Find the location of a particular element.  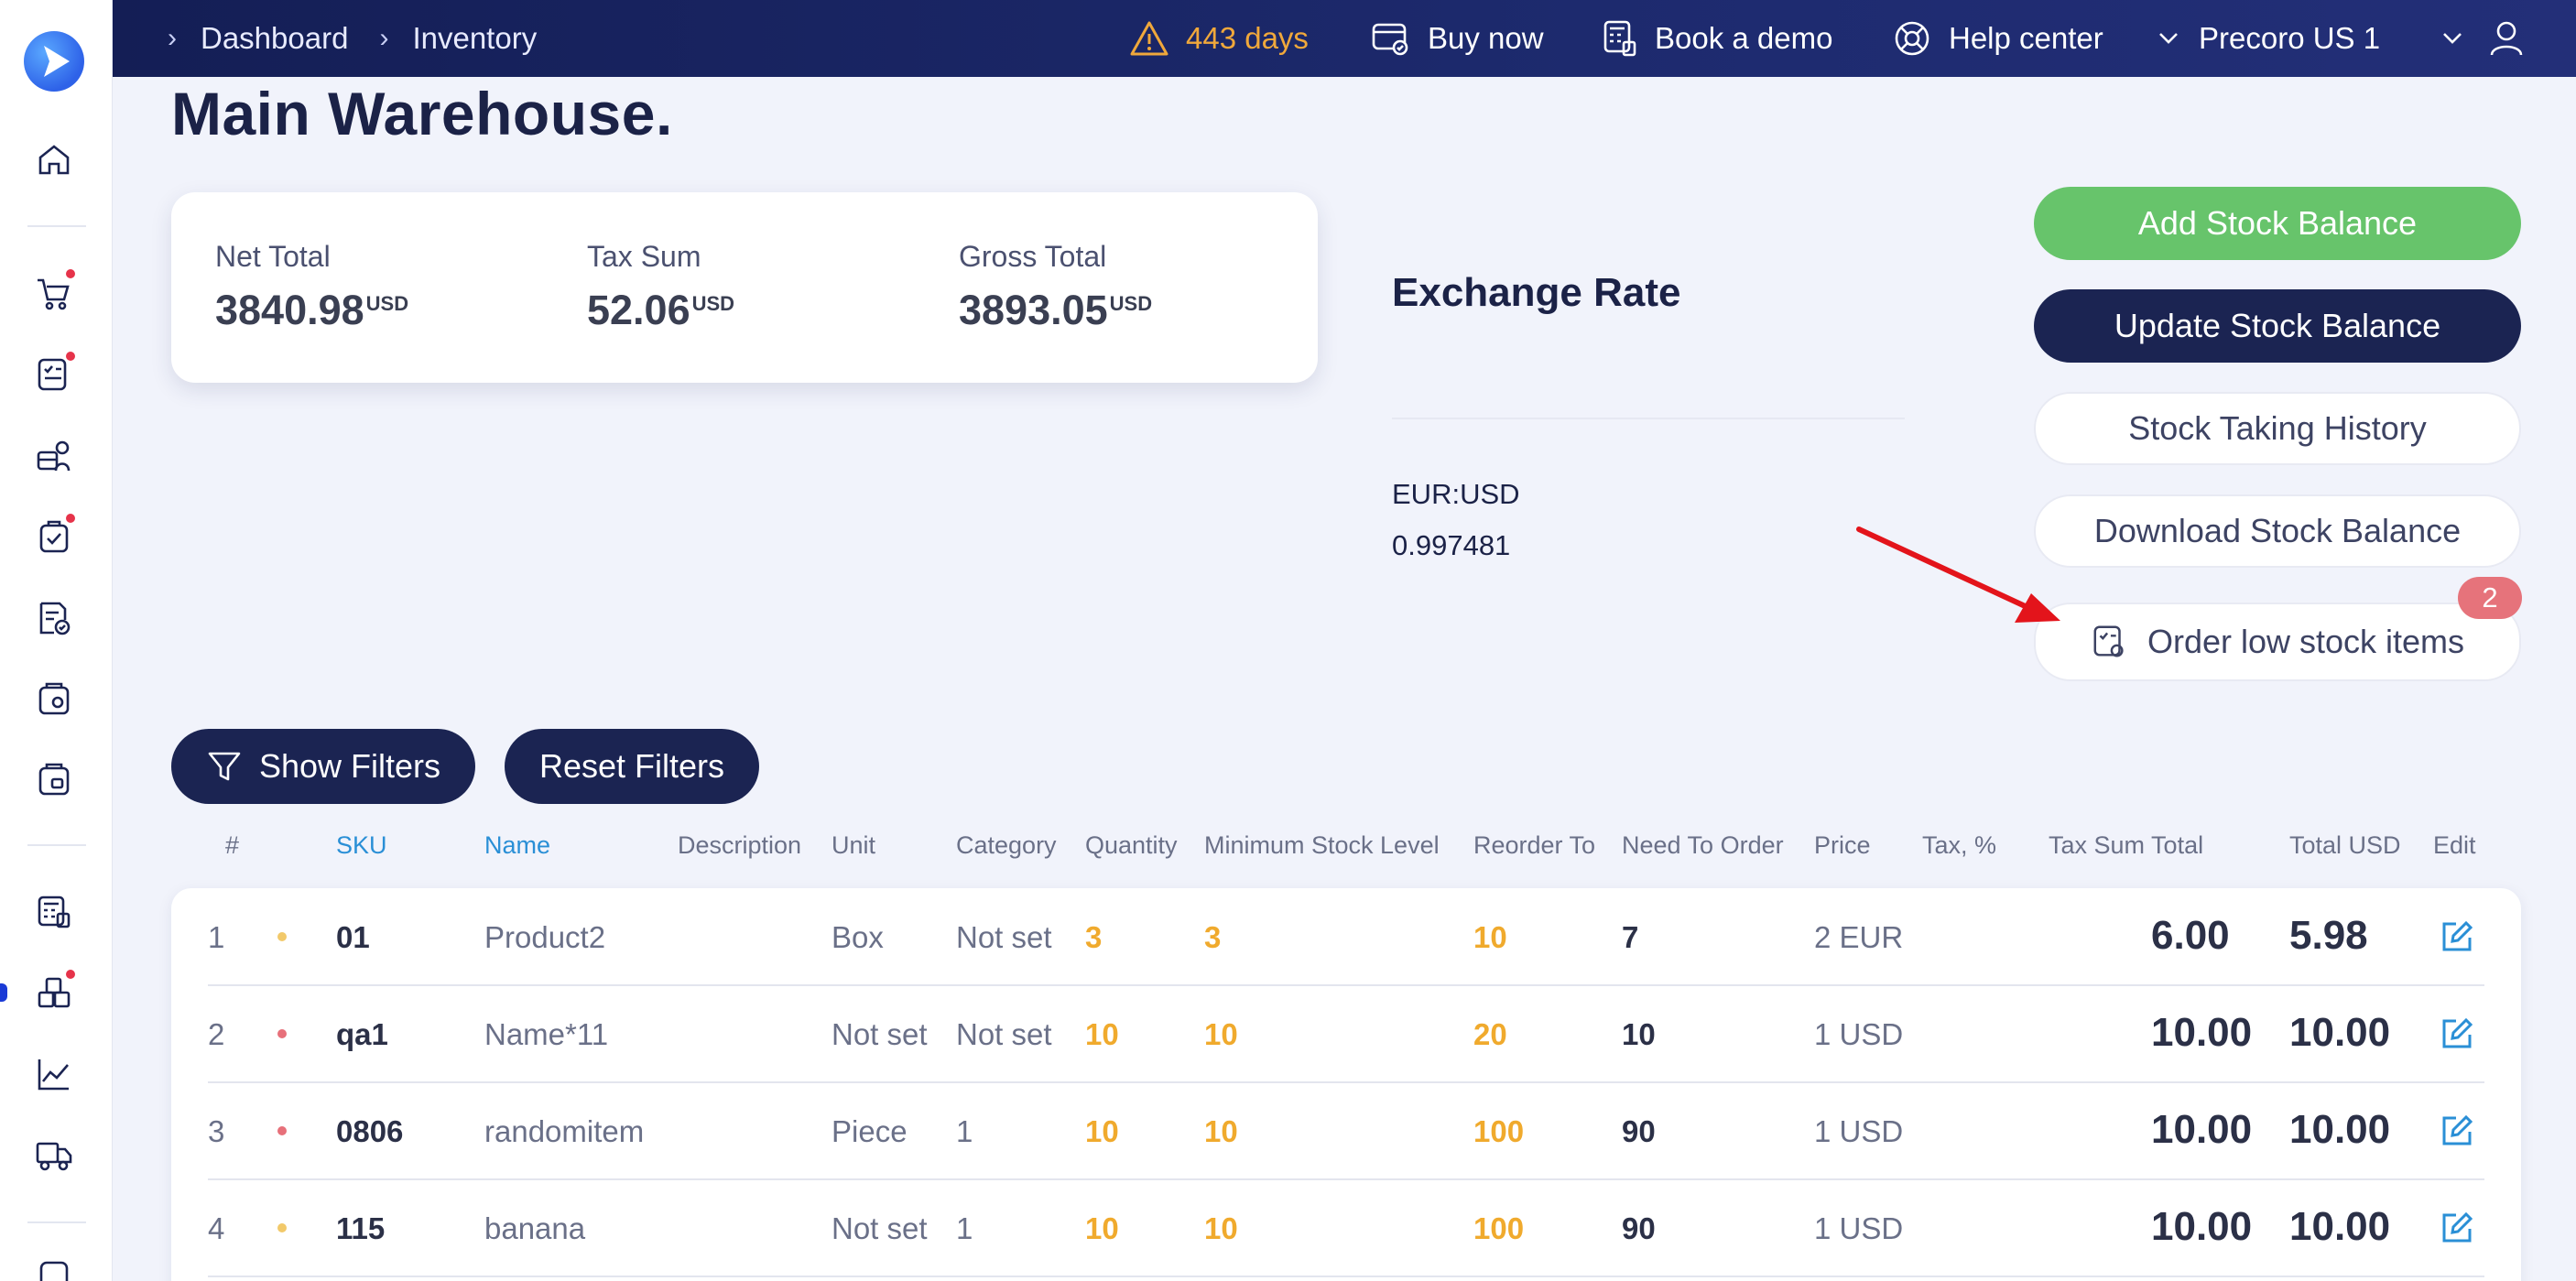

row-reorder-to: 20 is located at coordinates (1490, 1034).